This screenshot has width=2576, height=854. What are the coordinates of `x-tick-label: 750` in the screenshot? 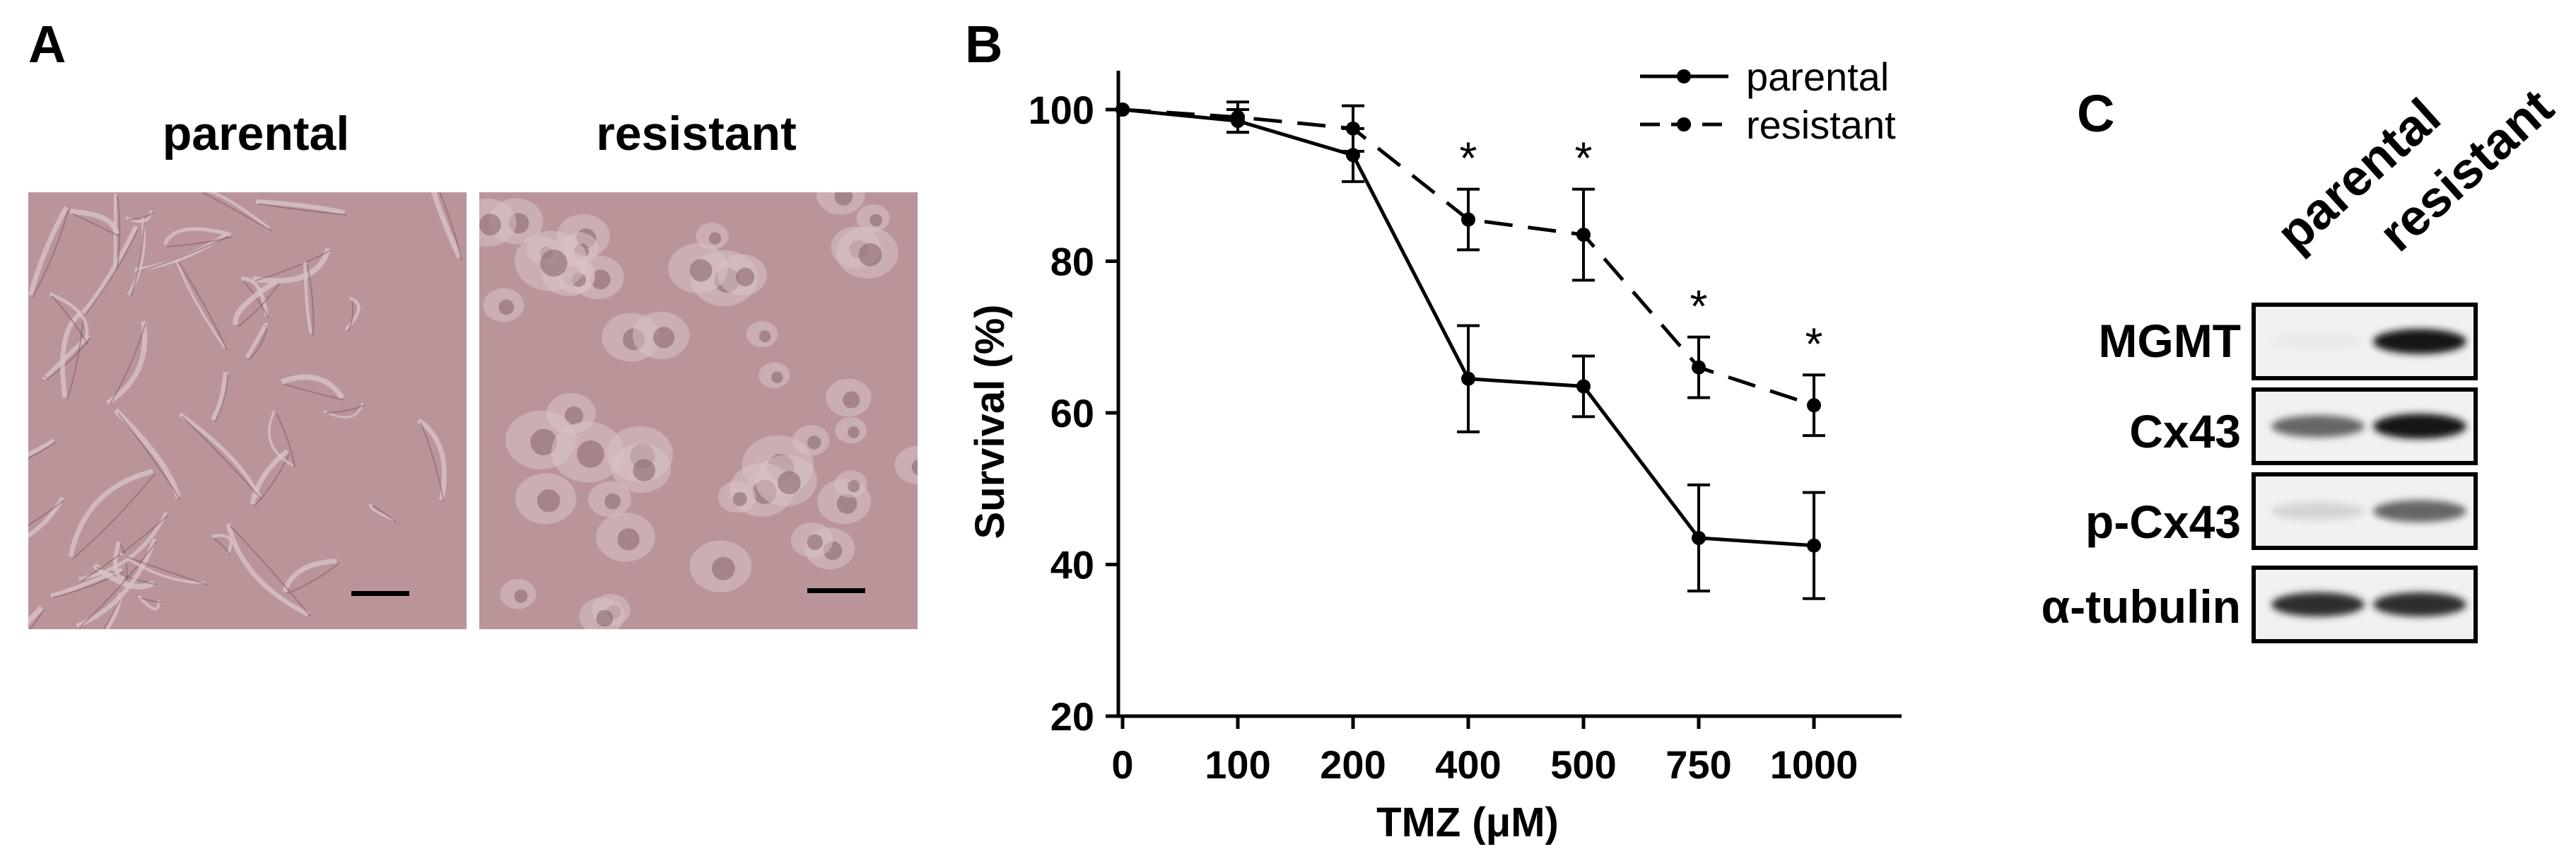 It's located at (1698, 764).